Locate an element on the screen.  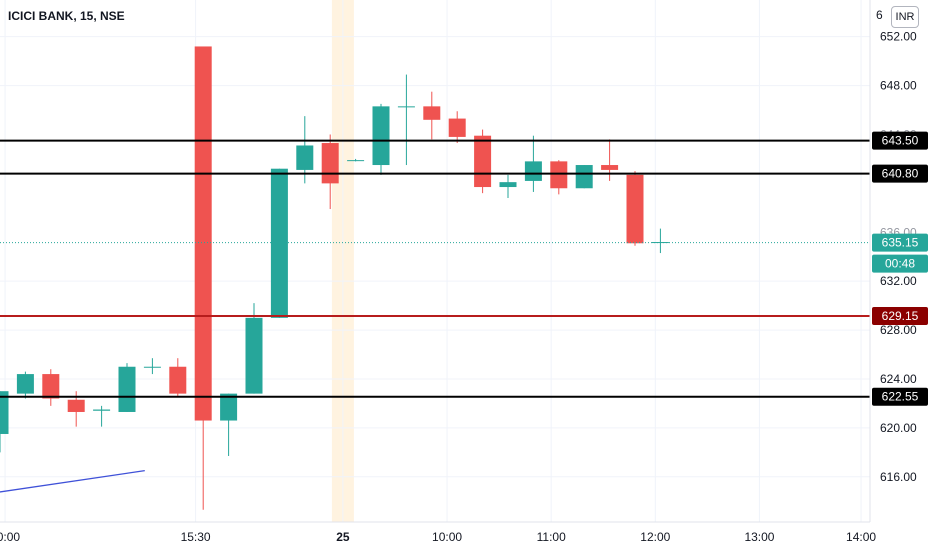
line-price-tag: 629.15 is located at coordinates (900, 316).